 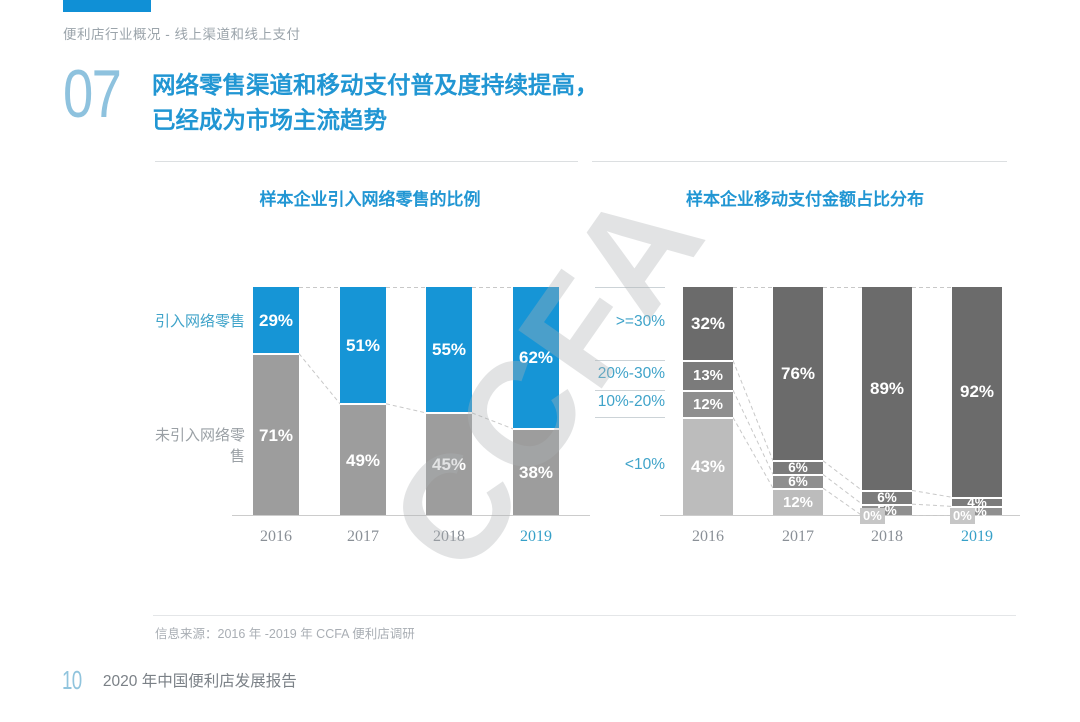 I want to click on bar-segment: 92%, so click(x=977, y=392).